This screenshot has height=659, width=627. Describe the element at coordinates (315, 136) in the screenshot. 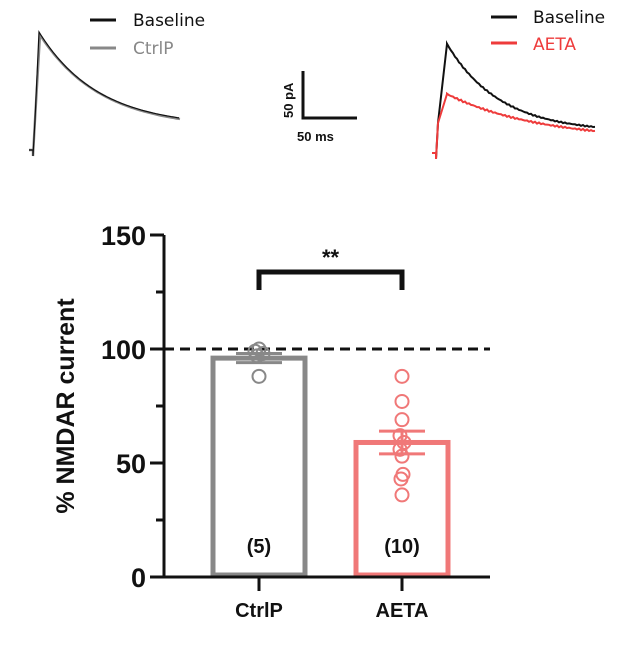

I see `scale-bar-horizontal-label: 50 ms` at that location.